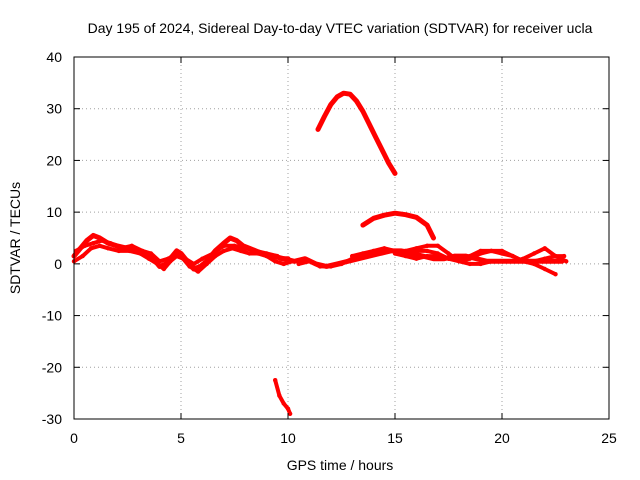 This screenshot has width=640, height=480. I want to click on y-tick-label: -30, so click(52, 419).